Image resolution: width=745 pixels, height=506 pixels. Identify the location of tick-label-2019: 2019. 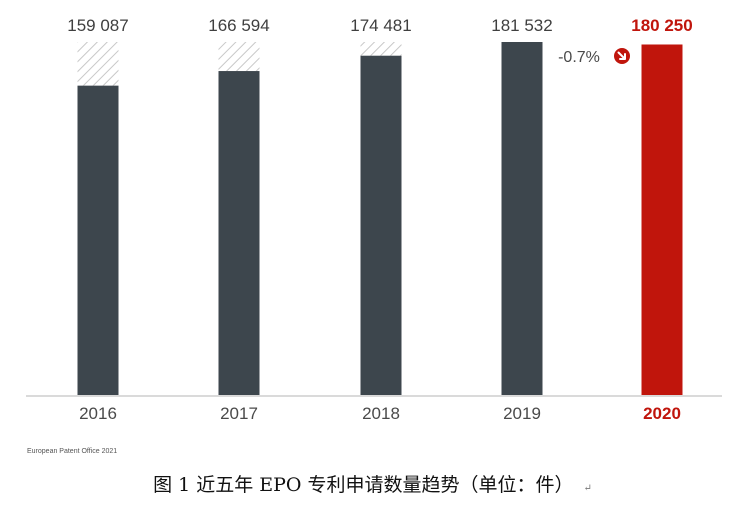
(522, 413).